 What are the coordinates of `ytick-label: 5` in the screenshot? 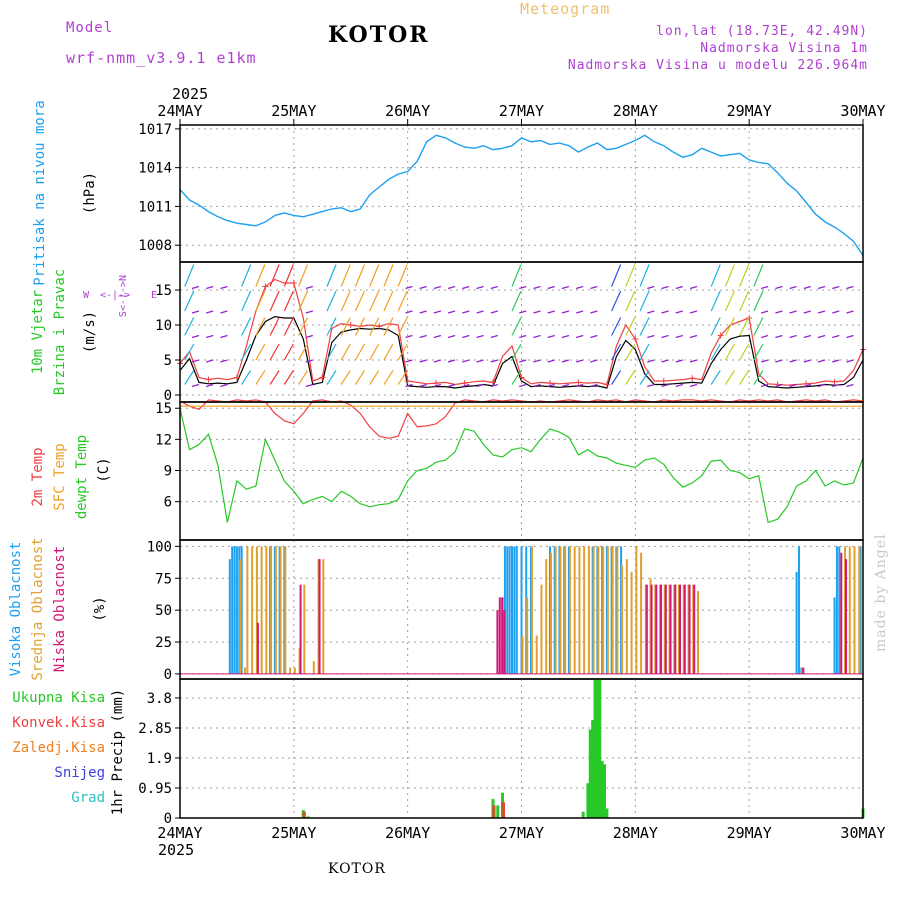 It's located at (168, 361).